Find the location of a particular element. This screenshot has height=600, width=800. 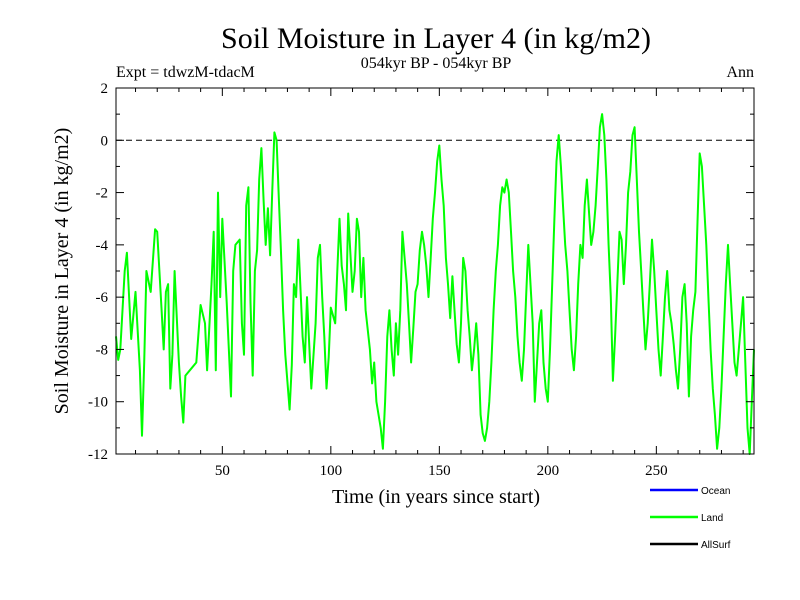

y-tick-label: -8 is located at coordinates (102, 350).